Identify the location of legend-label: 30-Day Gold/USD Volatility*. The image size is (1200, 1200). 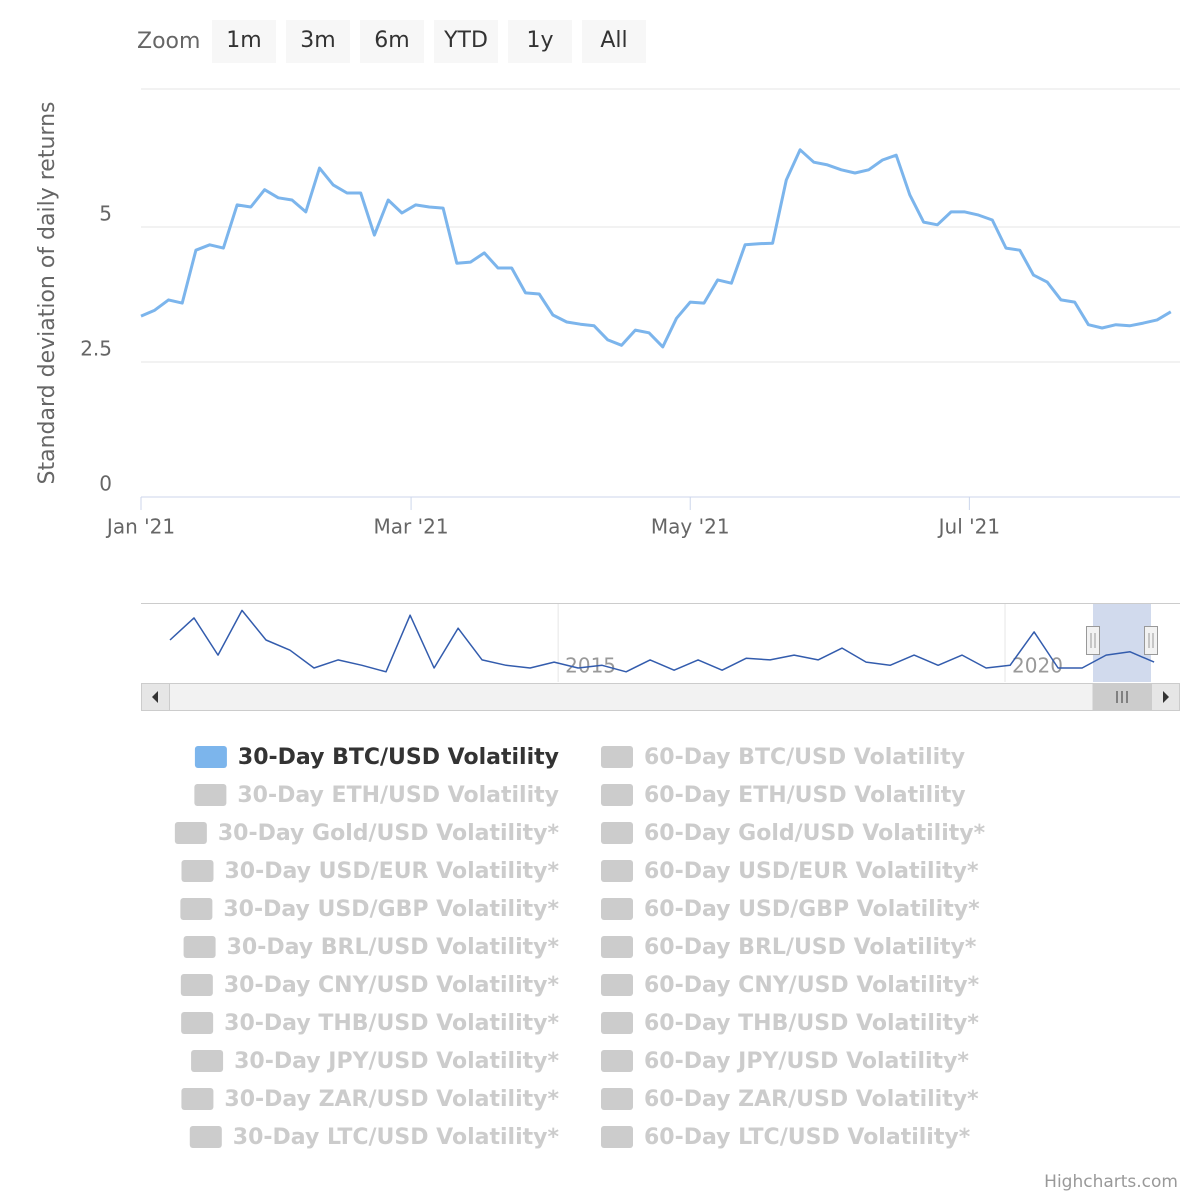
(389, 833).